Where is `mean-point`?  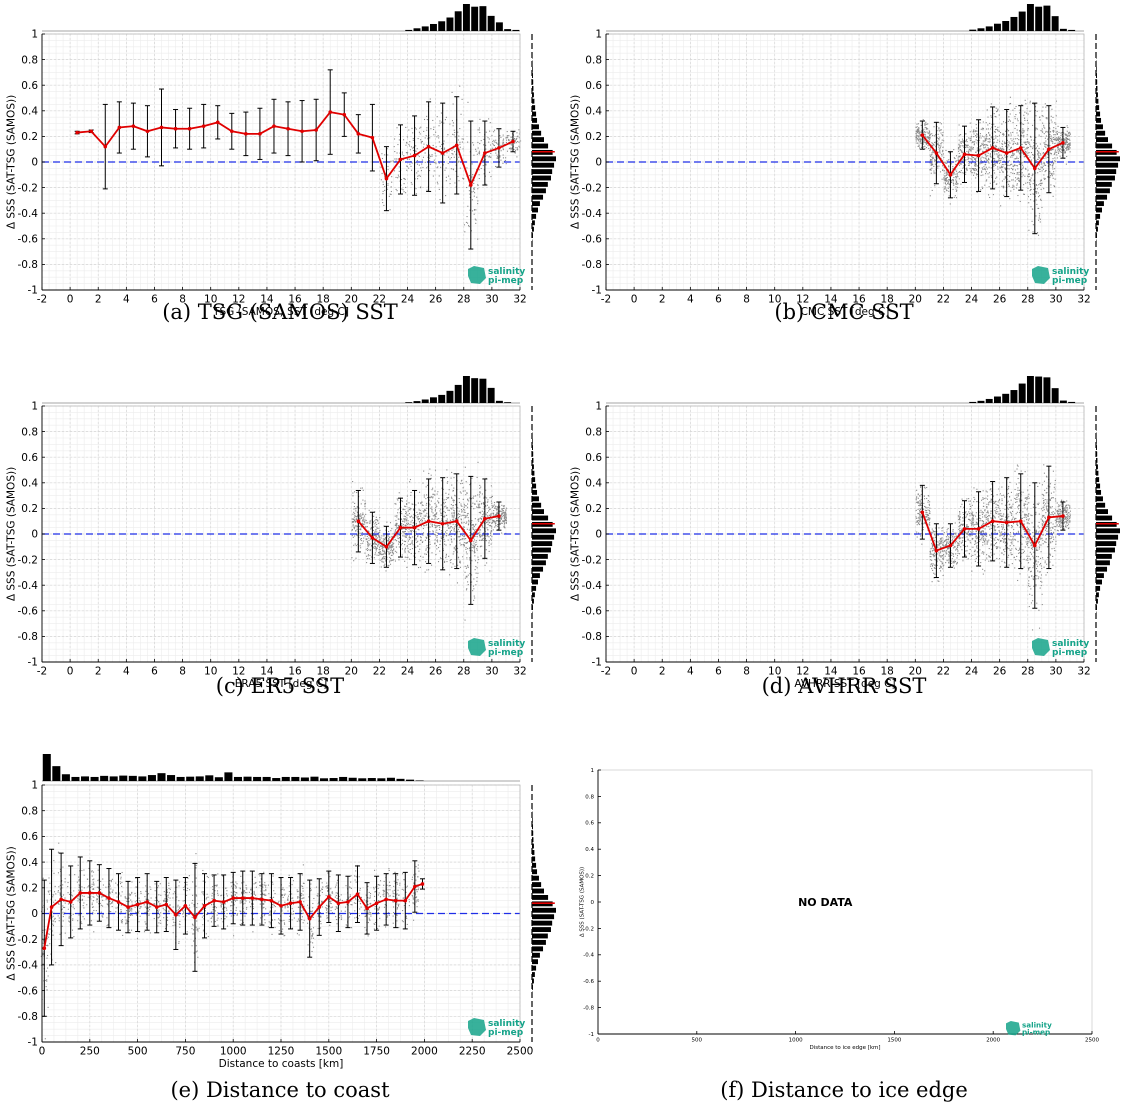
mean-point is located at coordinates (133, 126).